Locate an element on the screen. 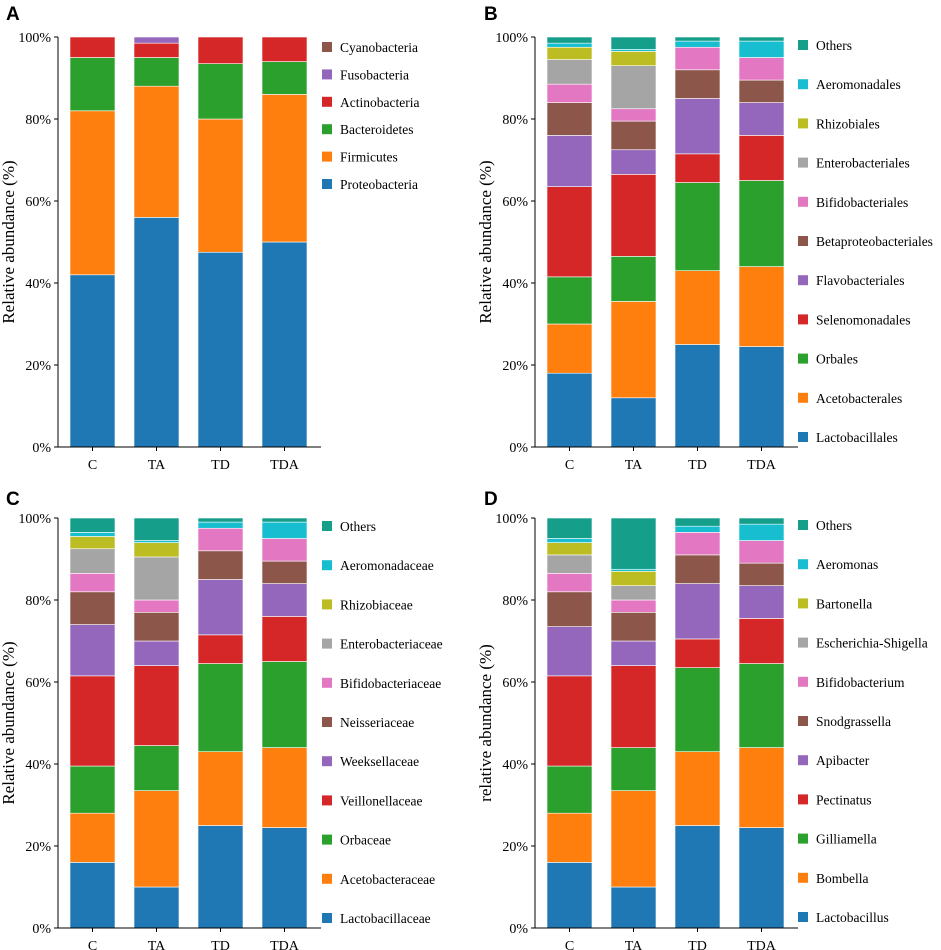 This screenshot has width=941, height=950. bar-segment-aeromonas-c is located at coordinates (569, 540).